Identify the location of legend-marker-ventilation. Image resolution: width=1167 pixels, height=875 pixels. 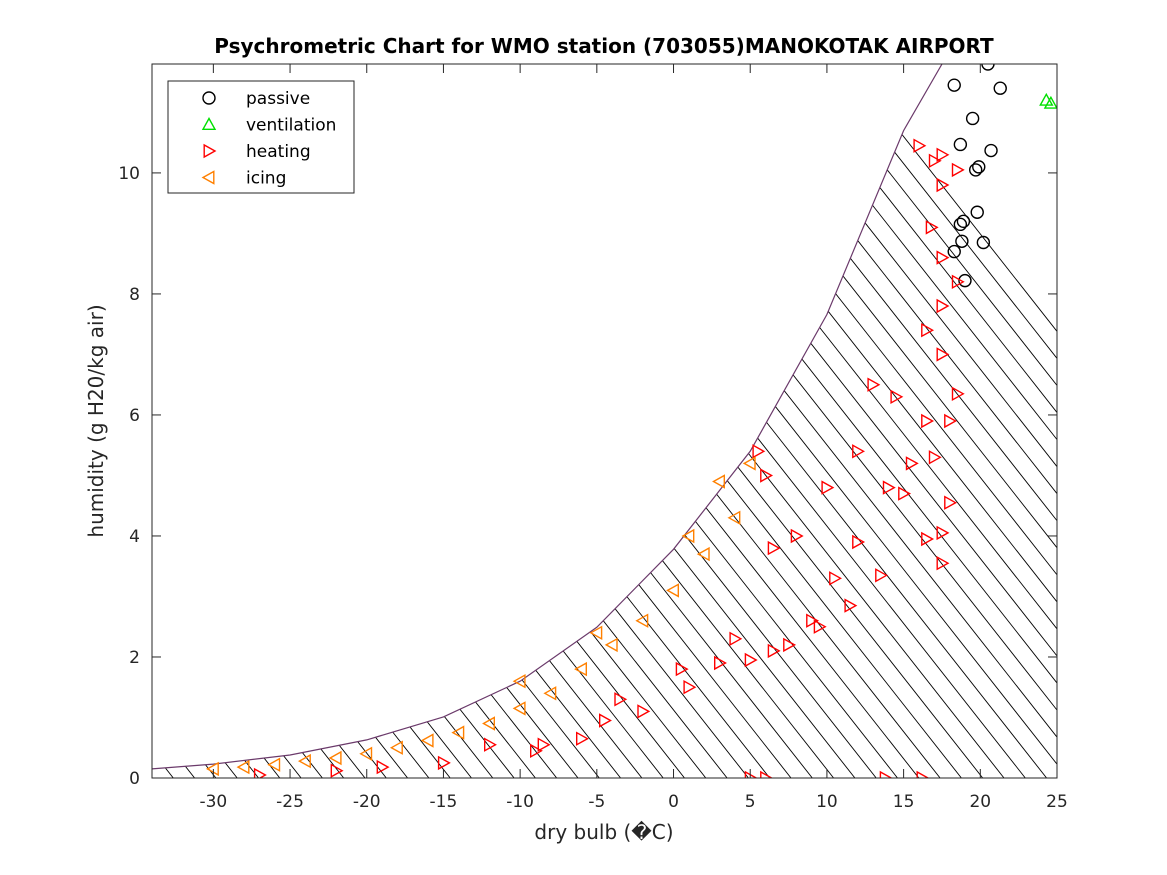
(209, 124).